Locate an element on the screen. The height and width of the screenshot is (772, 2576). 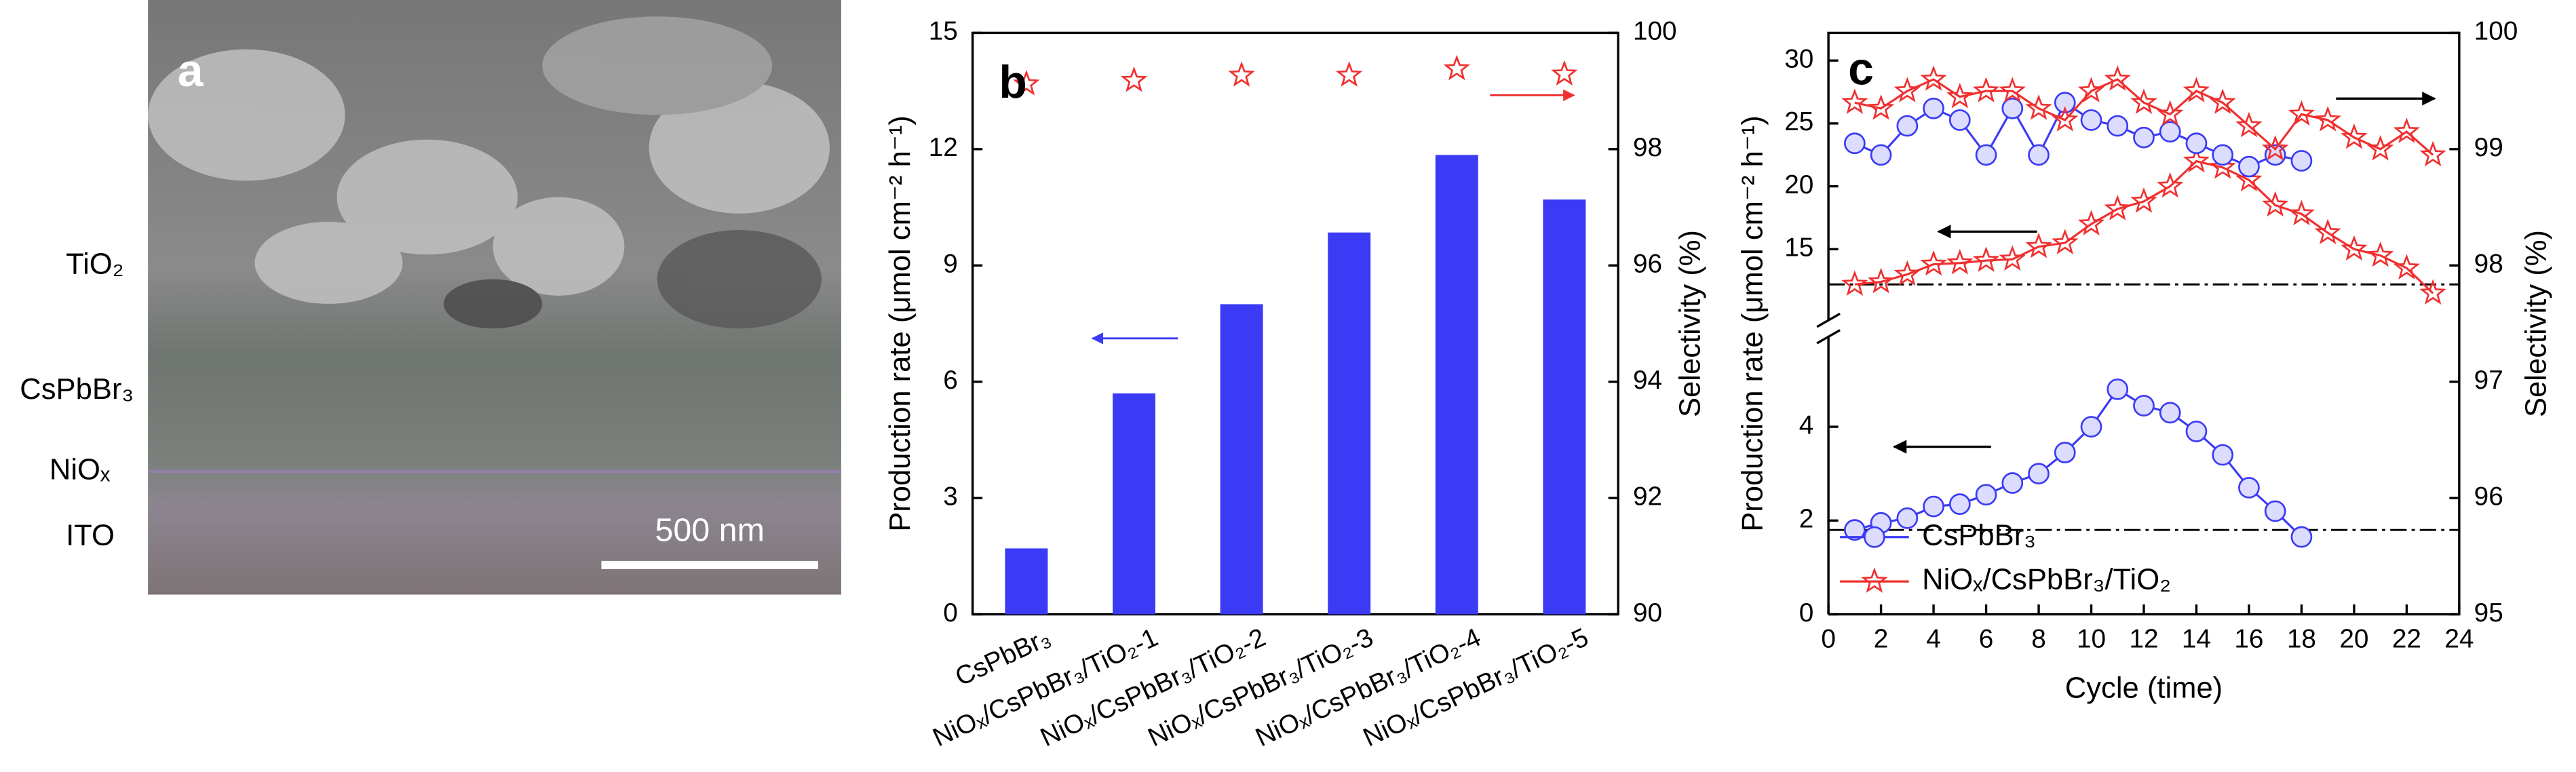
tick-label: 97 is located at coordinates (2488, 380).